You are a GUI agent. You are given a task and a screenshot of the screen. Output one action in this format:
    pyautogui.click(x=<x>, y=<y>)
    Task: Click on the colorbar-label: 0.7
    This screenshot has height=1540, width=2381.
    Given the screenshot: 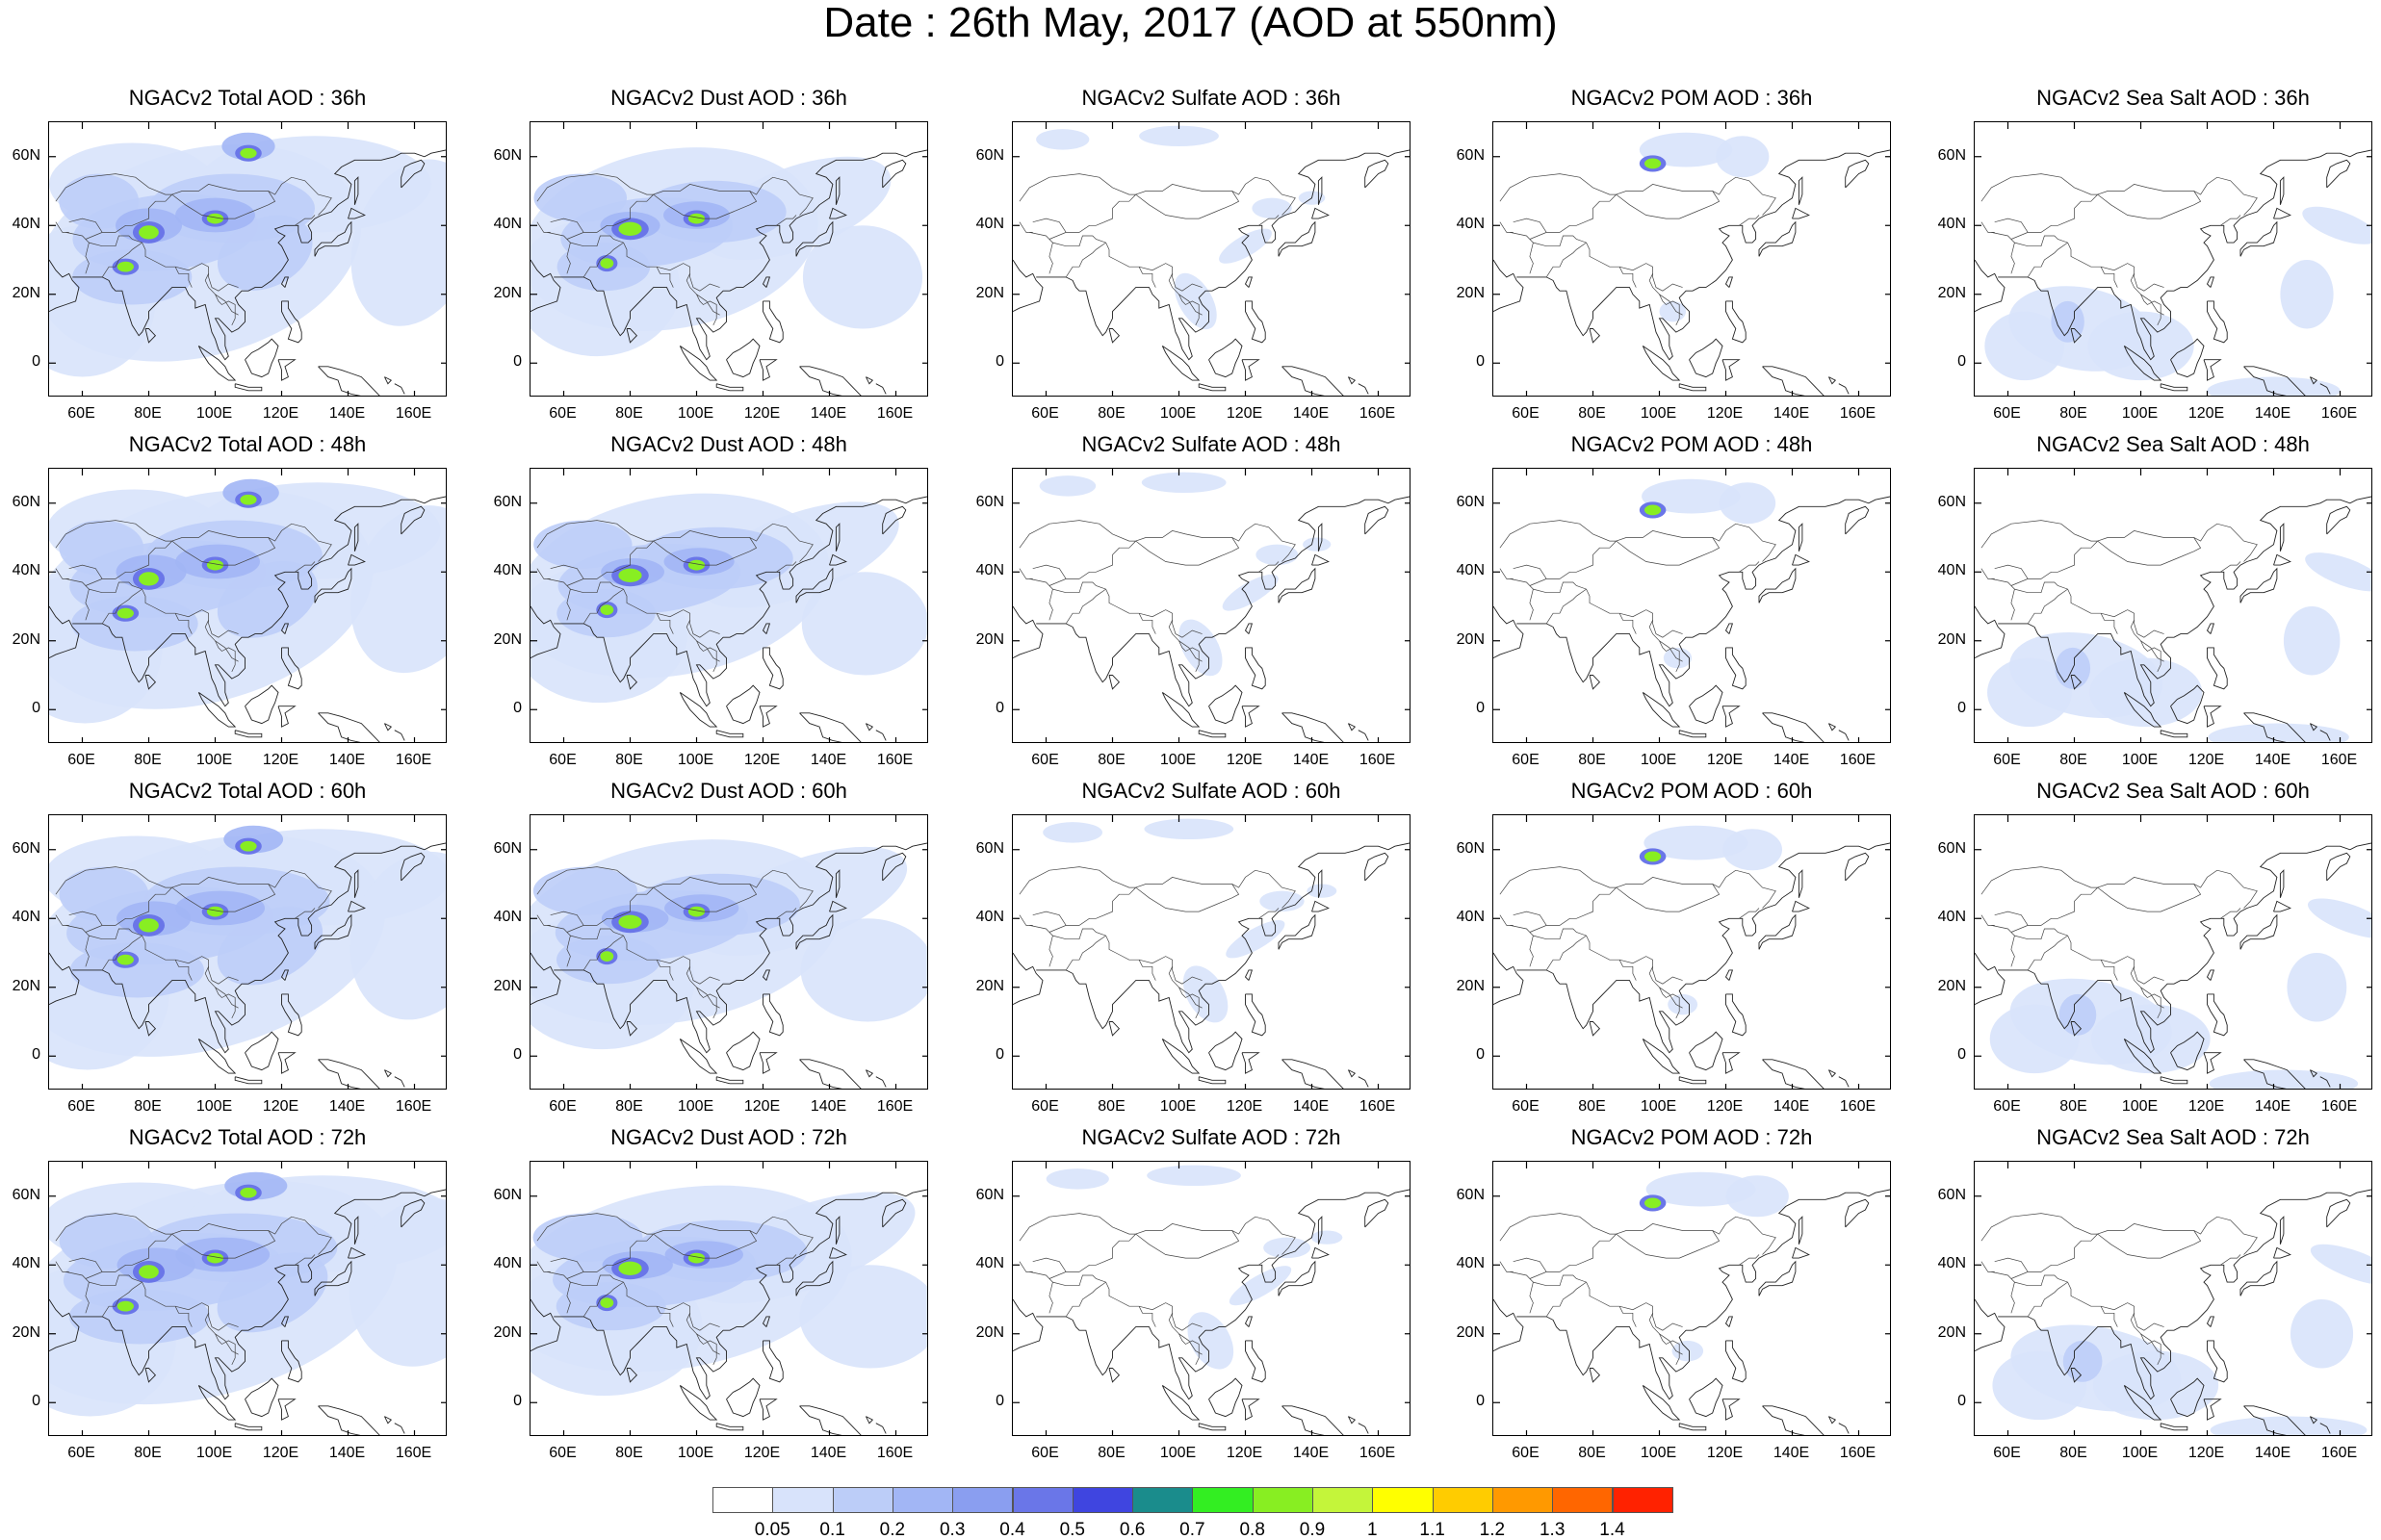 What is the action you would take?
    pyautogui.click(x=1192, y=1530)
    